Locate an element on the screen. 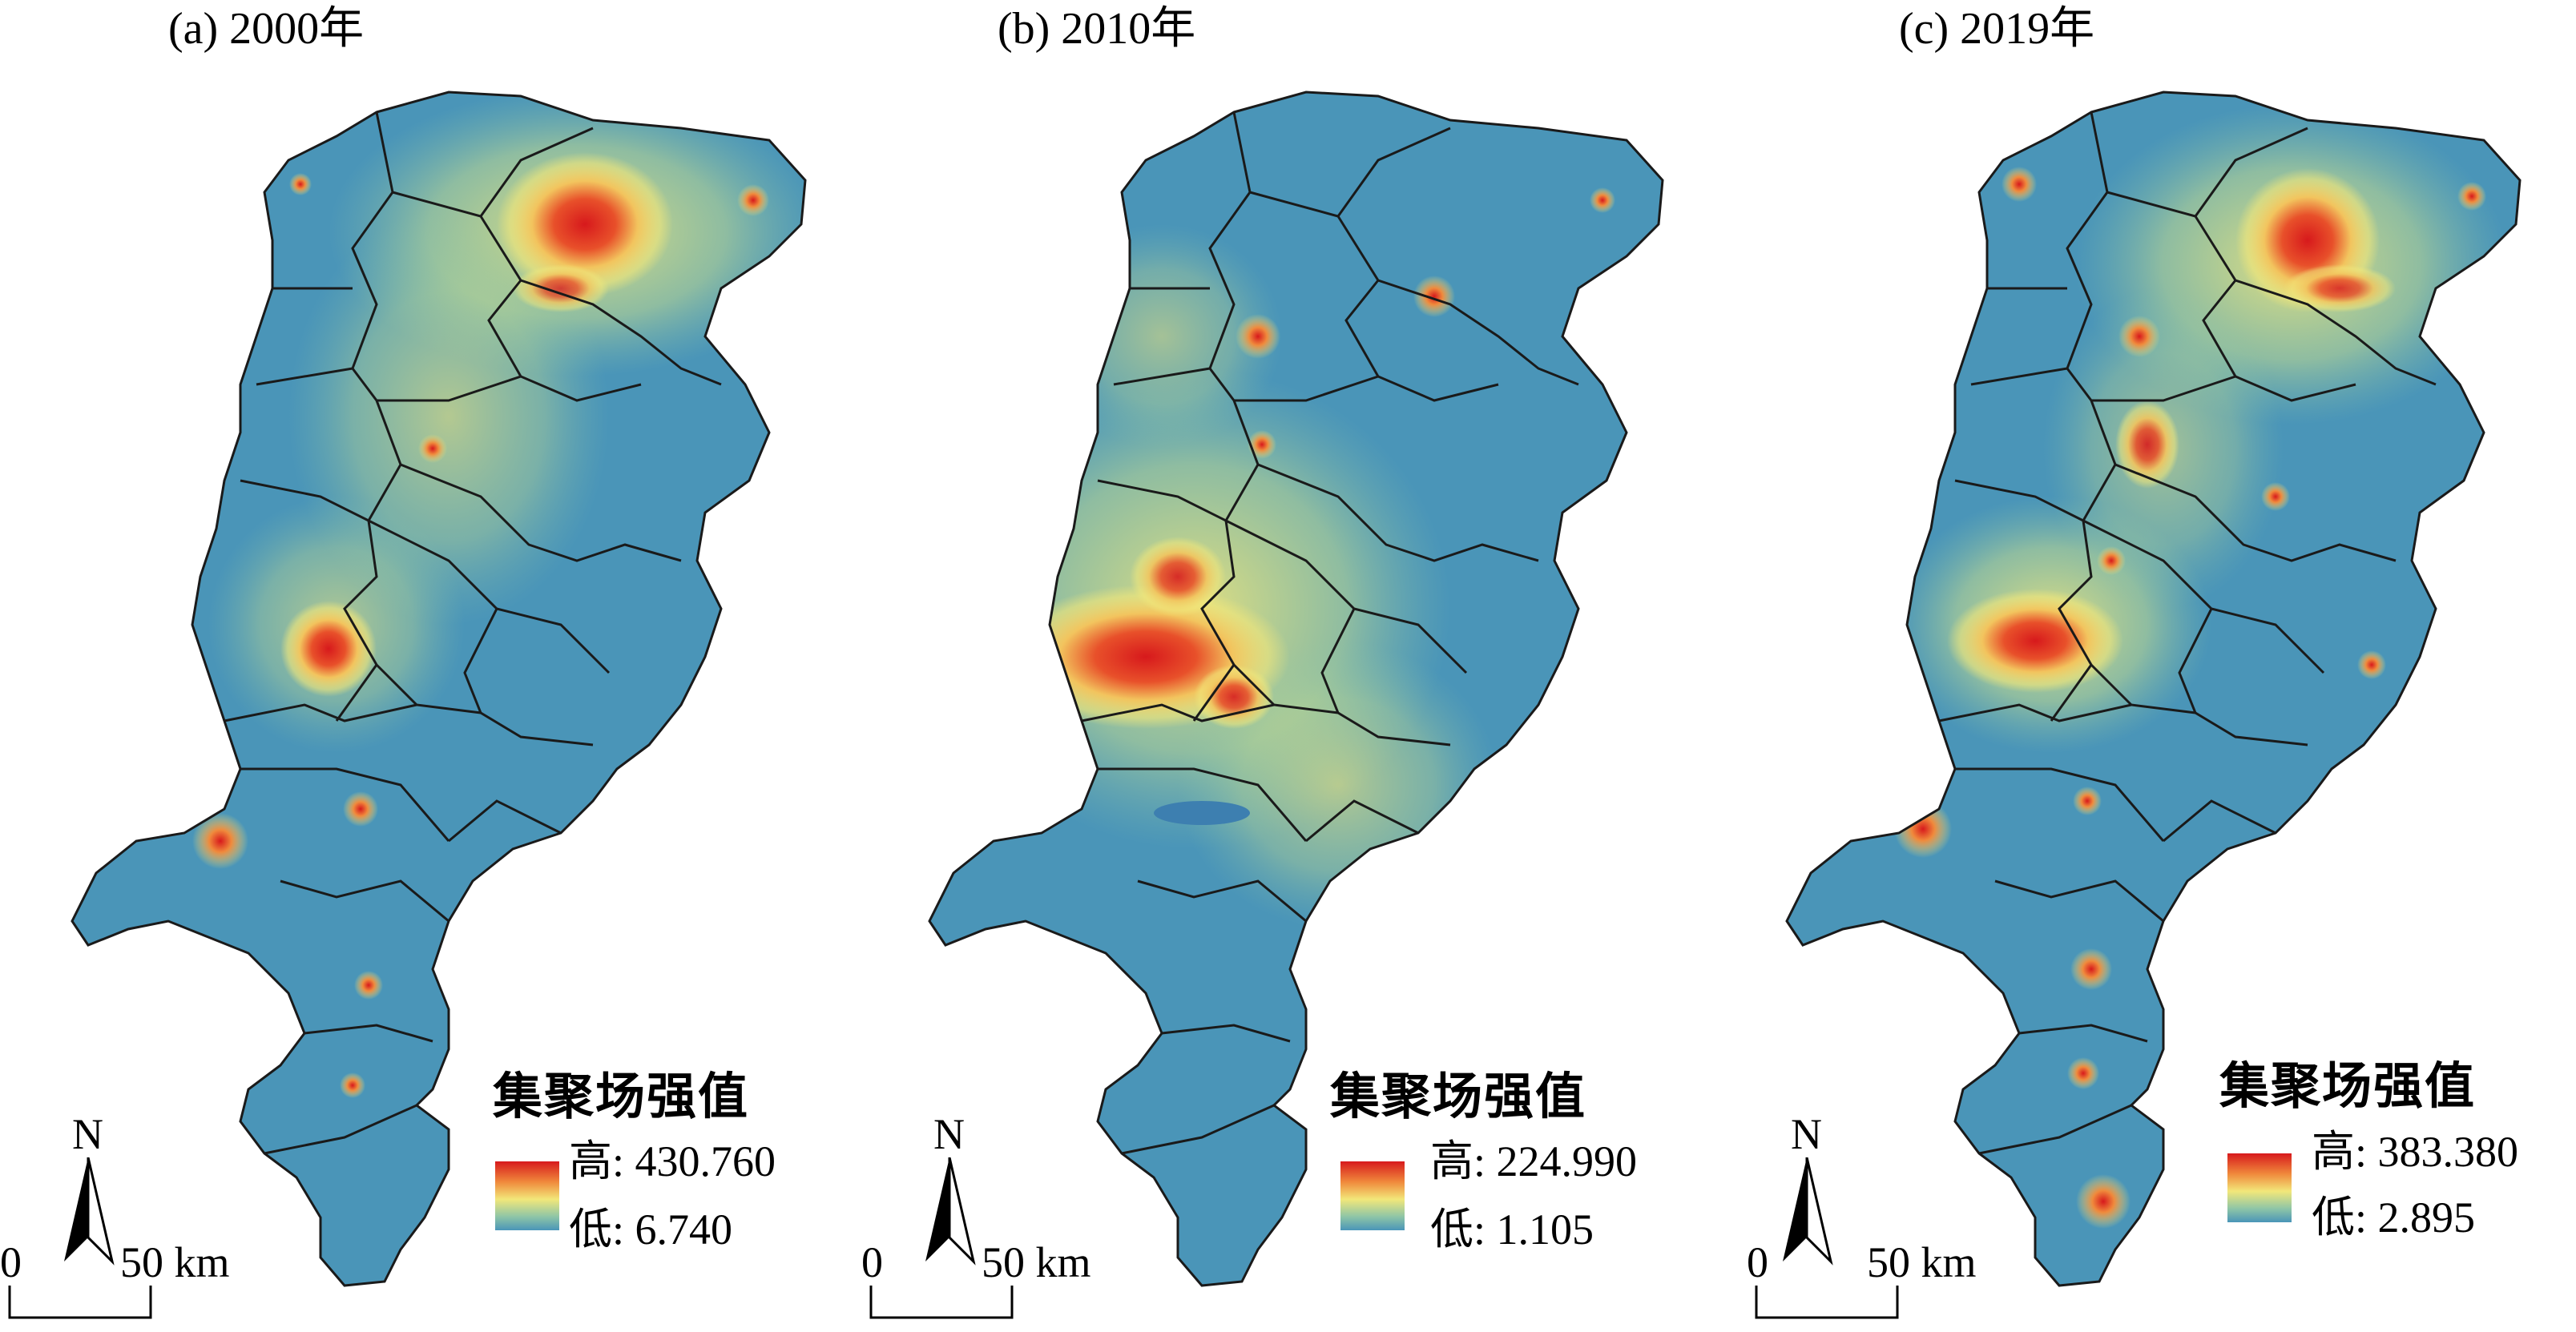 The height and width of the screenshot is (1332, 2576). legend-low-label: 低: 2.895 is located at coordinates (2394, 1217).